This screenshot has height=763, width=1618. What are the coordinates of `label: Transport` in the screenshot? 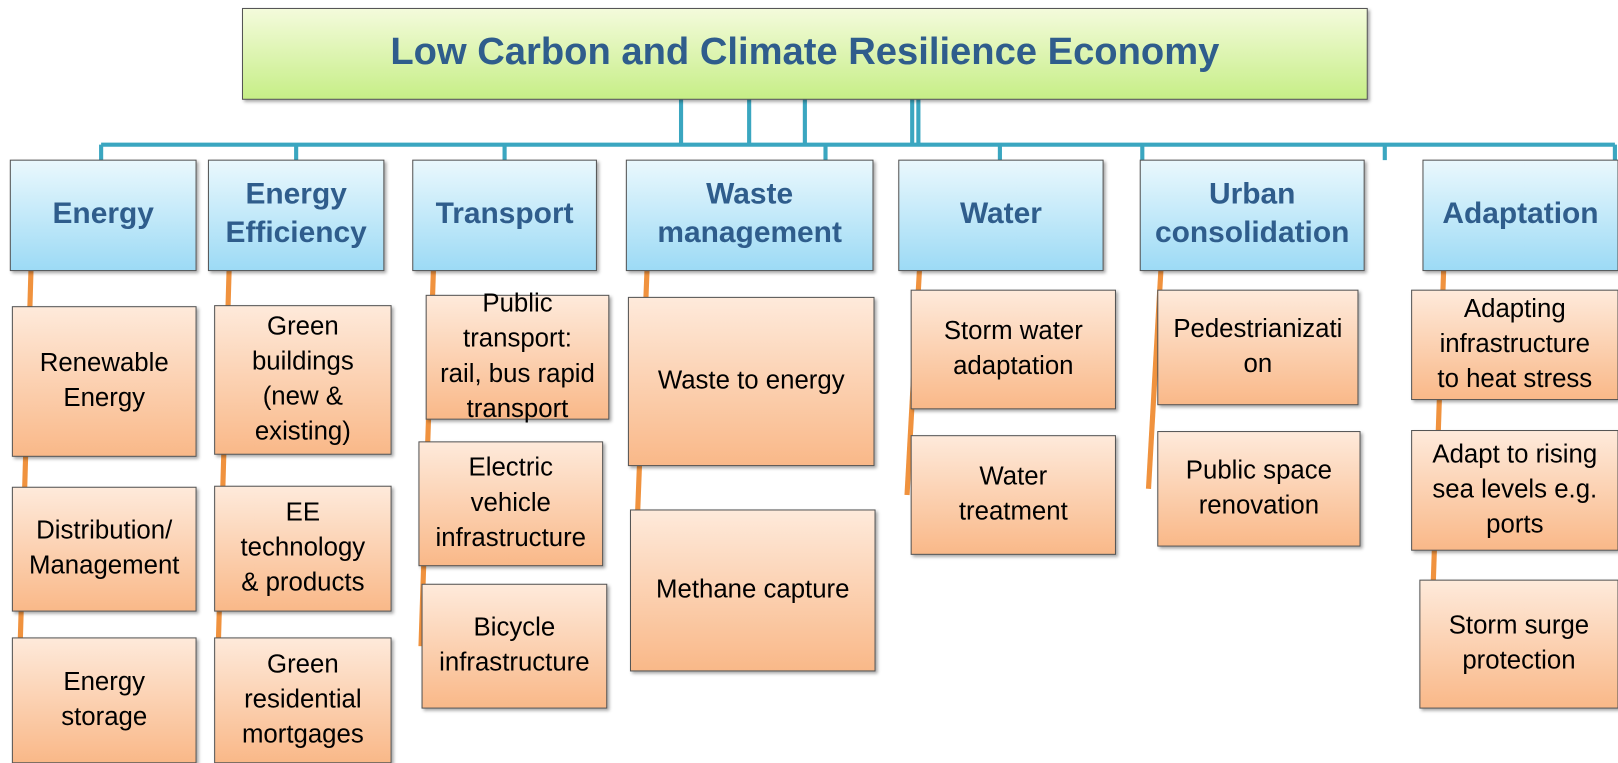 It's located at (505, 213).